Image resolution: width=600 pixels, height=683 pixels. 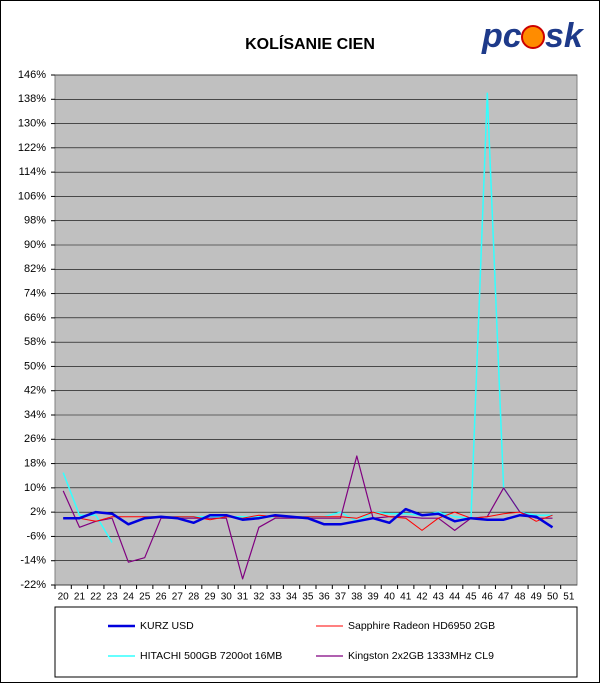 What do you see at coordinates (33, 585) in the screenshot?
I see `y-tick-label: -22%` at bounding box center [33, 585].